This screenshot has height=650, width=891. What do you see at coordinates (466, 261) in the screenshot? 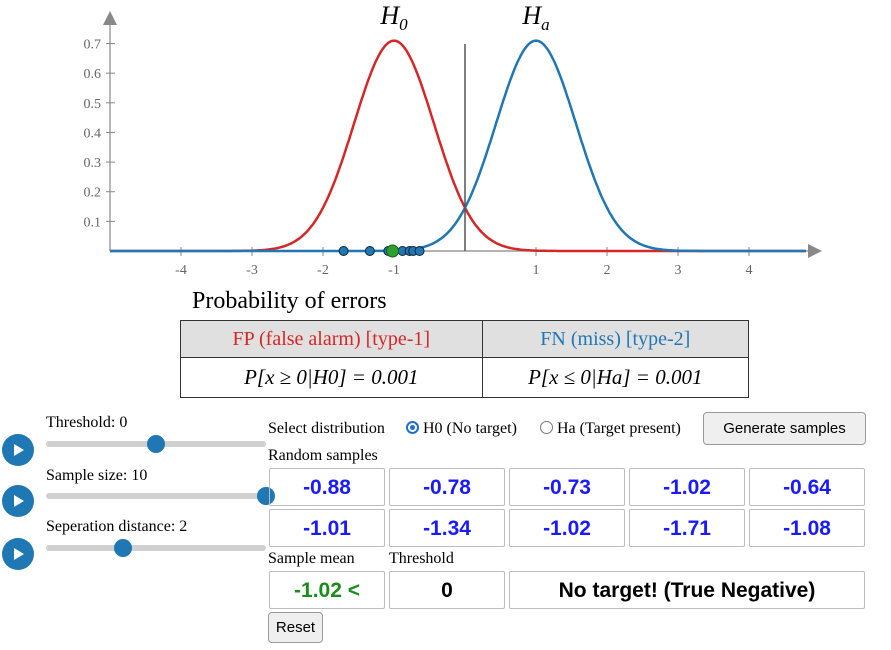
I see `x-axis: -4 -3 -2 -1 1 2 3 4` at bounding box center [466, 261].